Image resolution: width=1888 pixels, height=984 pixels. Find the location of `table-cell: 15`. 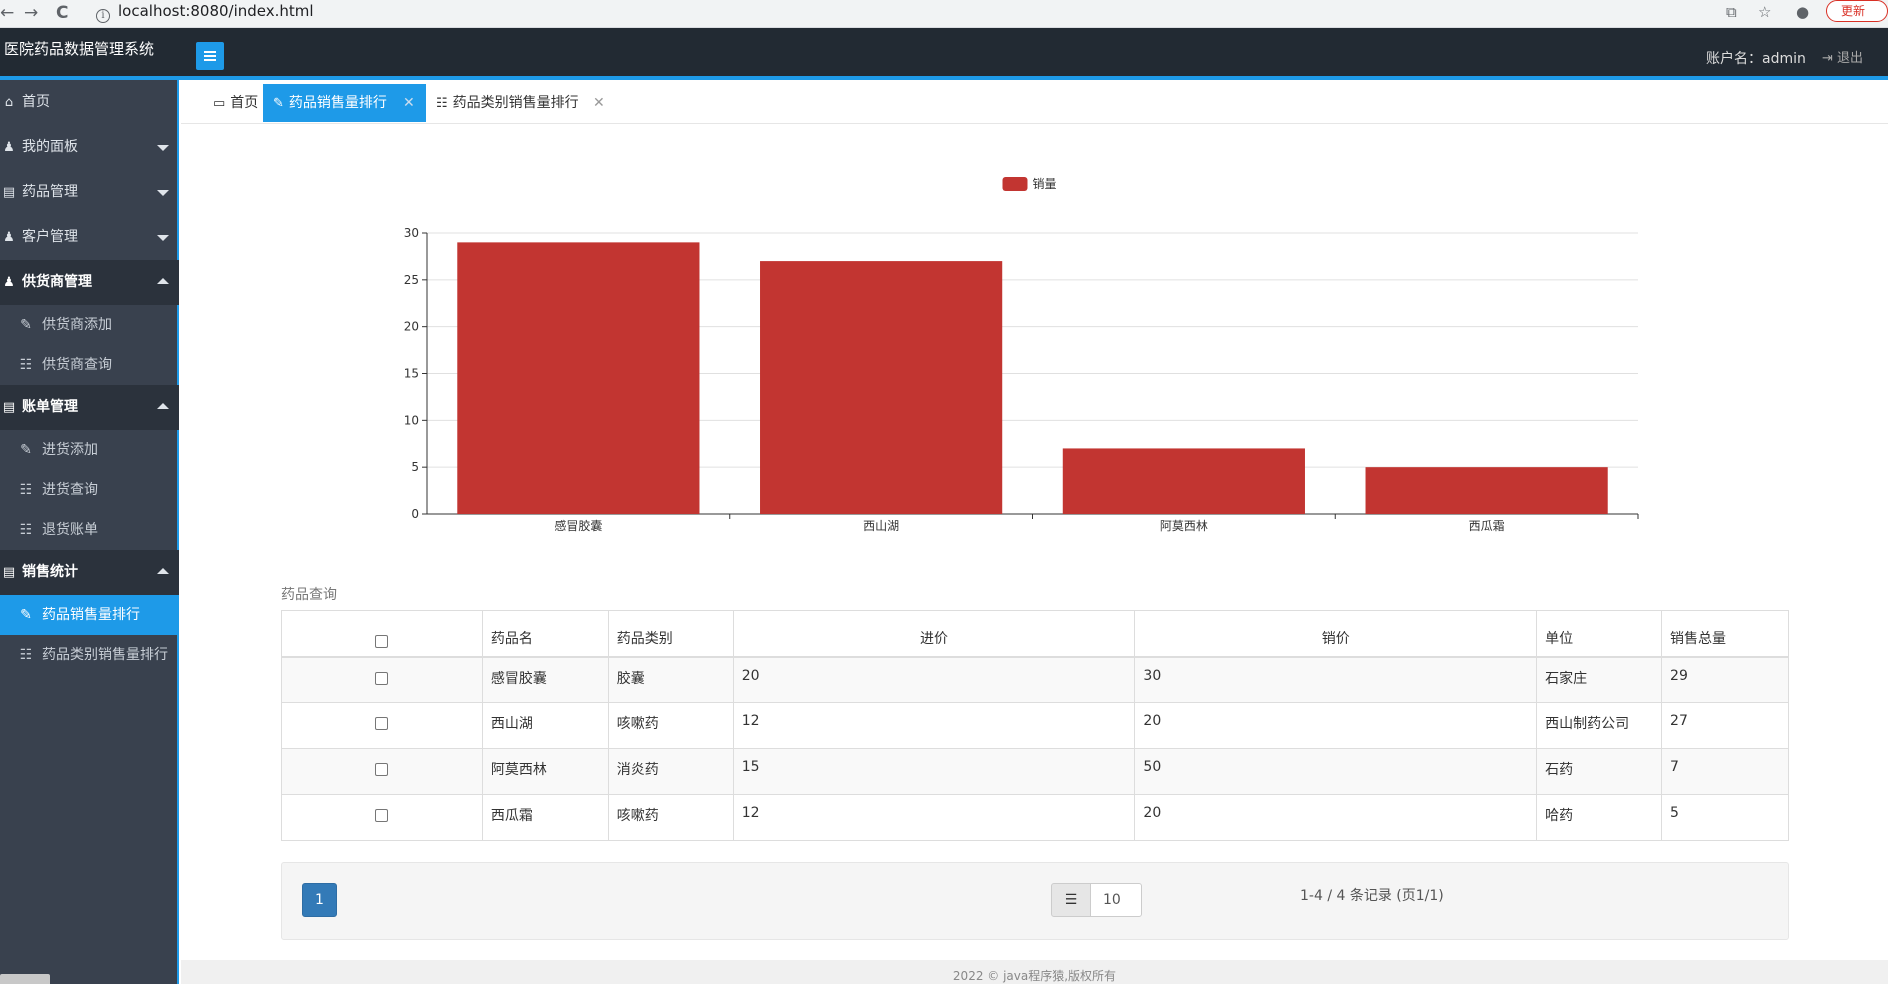

table-cell: 15 is located at coordinates (934, 771).